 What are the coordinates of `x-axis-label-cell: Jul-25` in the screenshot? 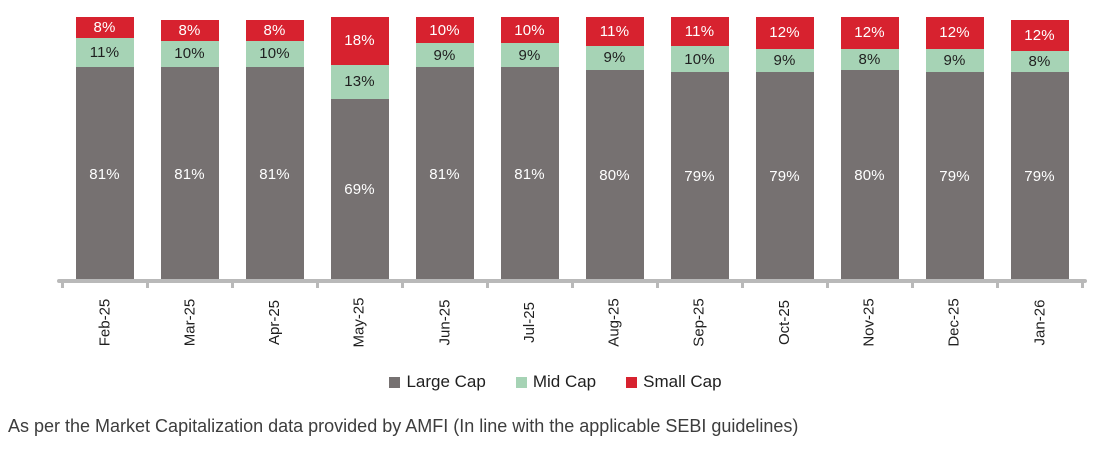 It's located at (529, 322).